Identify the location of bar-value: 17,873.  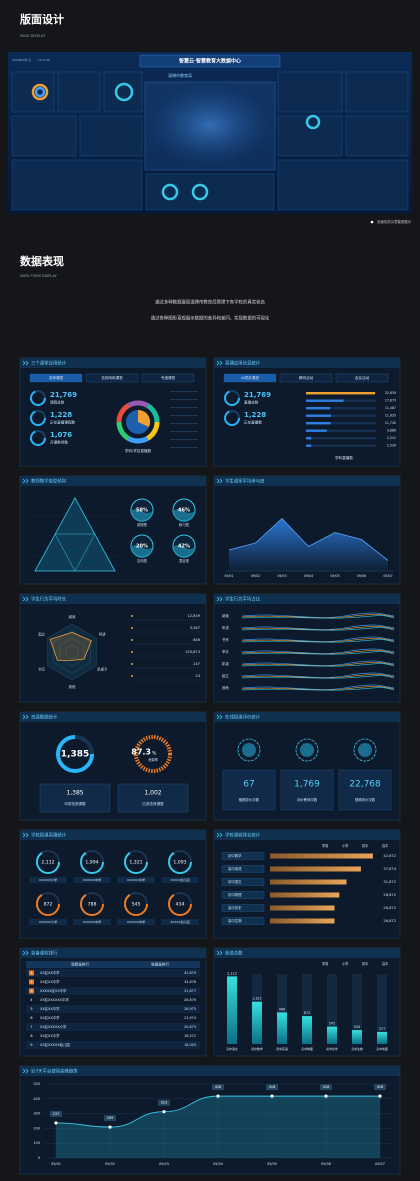
(390, 401).